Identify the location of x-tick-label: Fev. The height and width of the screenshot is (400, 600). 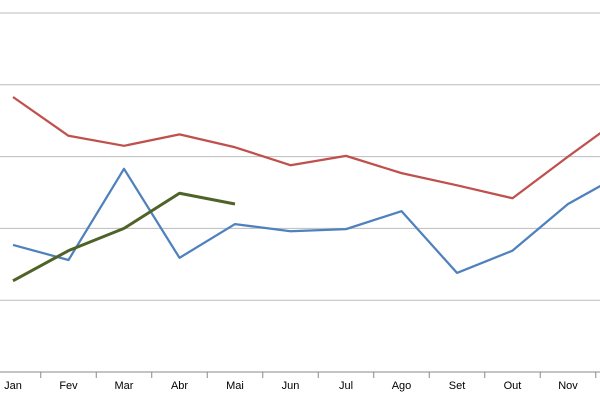
(68, 386).